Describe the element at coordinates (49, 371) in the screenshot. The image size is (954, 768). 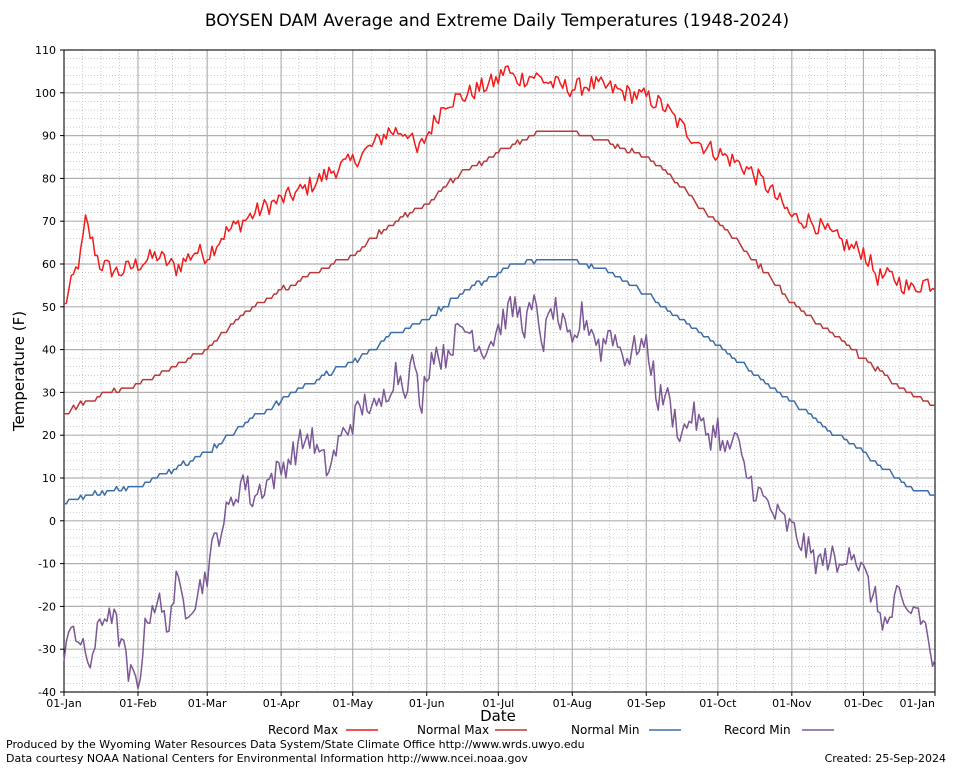
I see `y-axis-ticks: -40 -30 -20 -10 0 10 20 30 40 50 60 70 80 90 100 110` at that location.